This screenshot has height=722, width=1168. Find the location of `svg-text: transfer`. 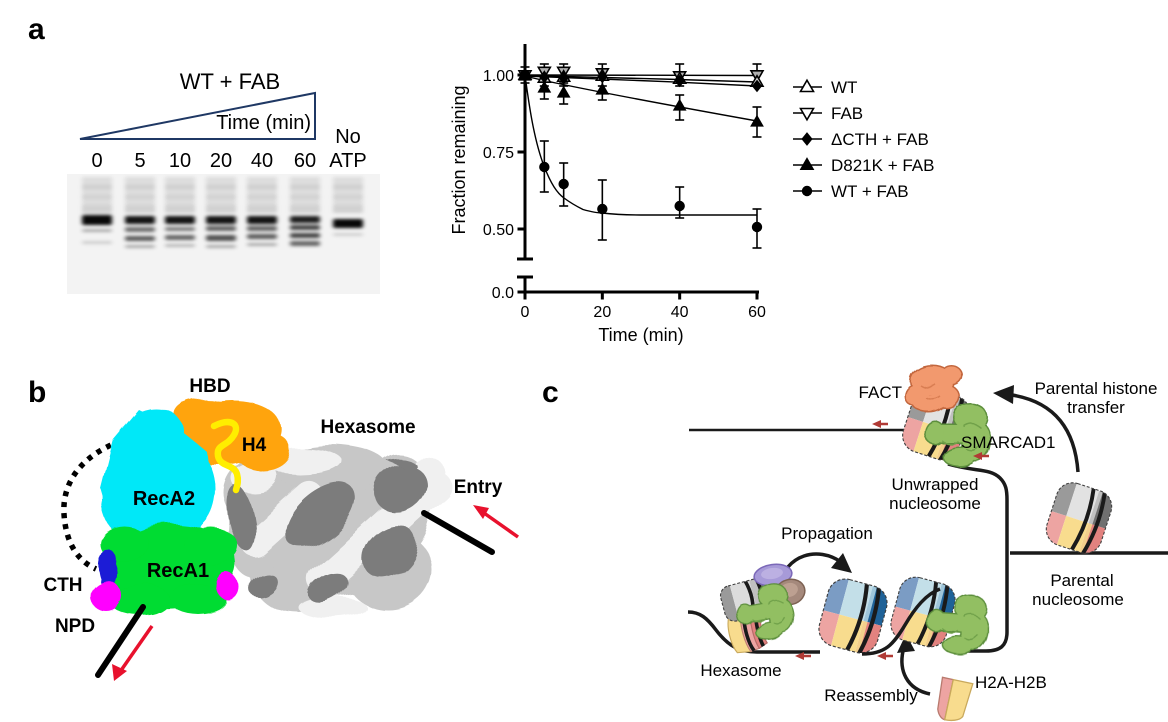

svg-text: transfer is located at coordinates (1096, 407).